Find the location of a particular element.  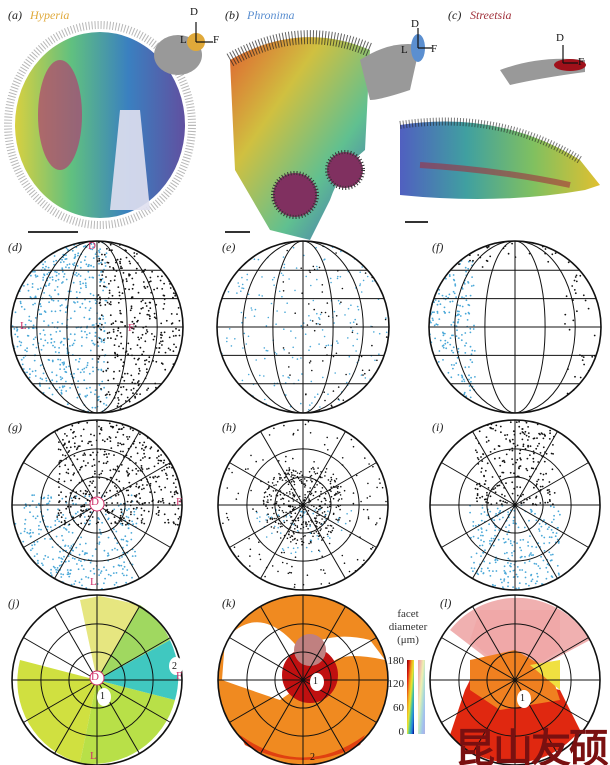

marker-d-lateral: L is located at coordinates (23, 326).